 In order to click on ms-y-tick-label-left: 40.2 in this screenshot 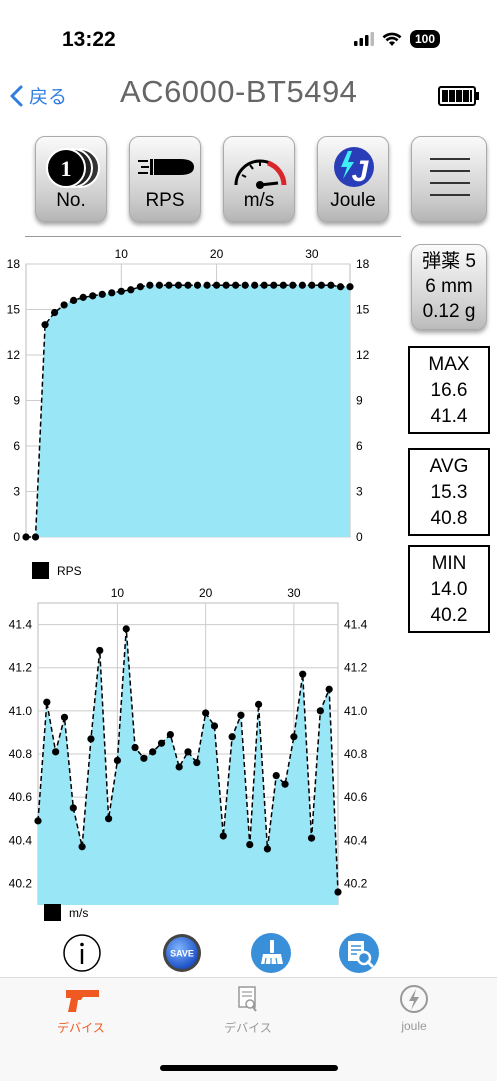, I will do `click(21, 883)`.